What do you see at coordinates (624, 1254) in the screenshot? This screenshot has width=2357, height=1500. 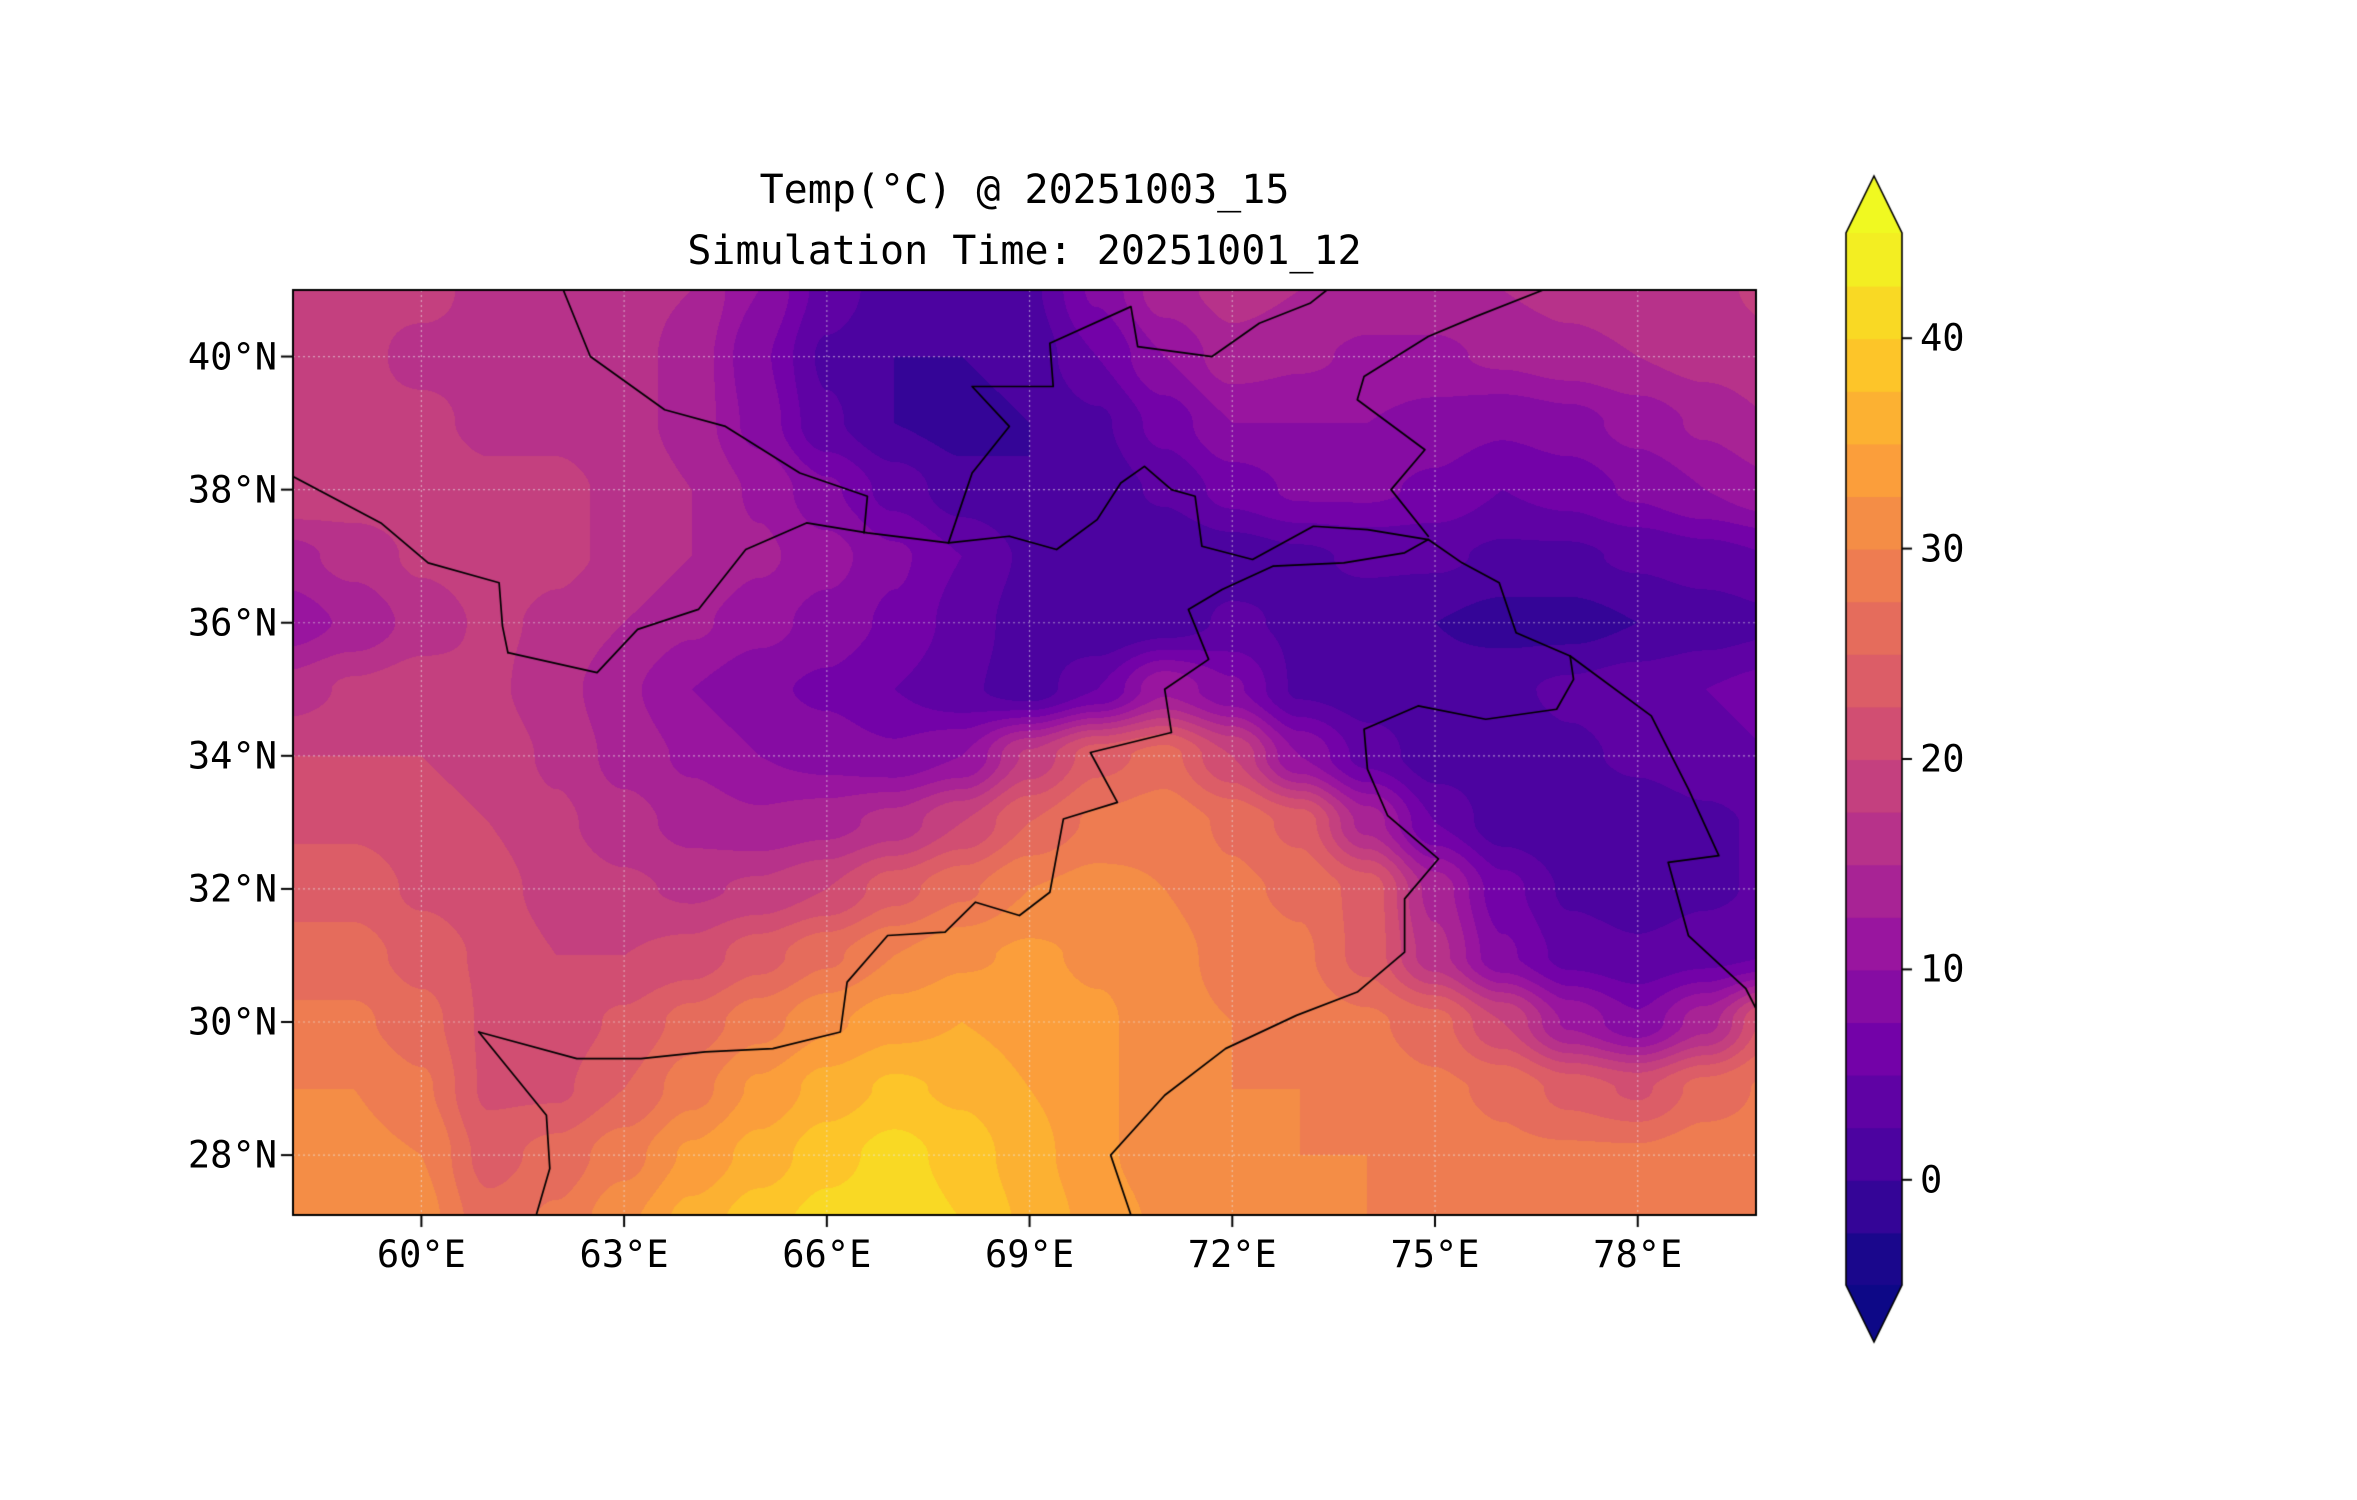 I see `x-tick-label: 63°E` at bounding box center [624, 1254].